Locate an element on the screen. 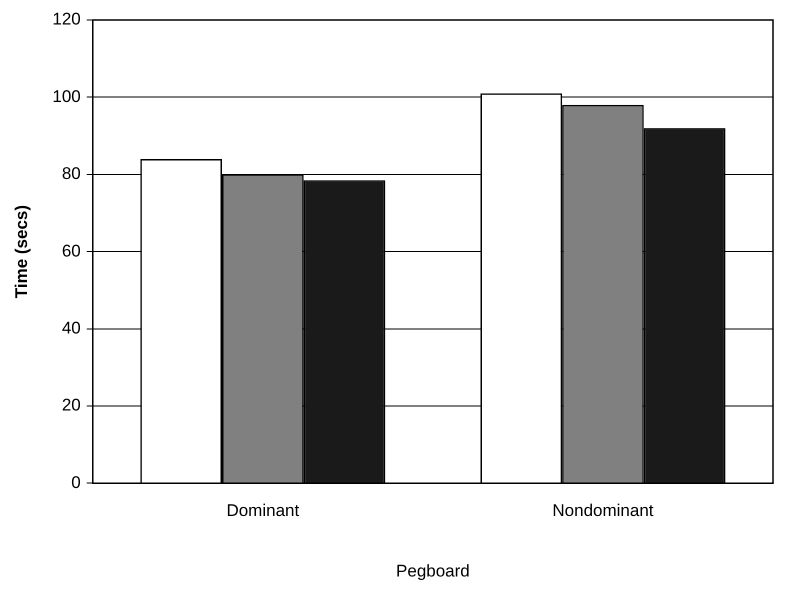  x-tick-label: Nondominant is located at coordinates (603, 510).